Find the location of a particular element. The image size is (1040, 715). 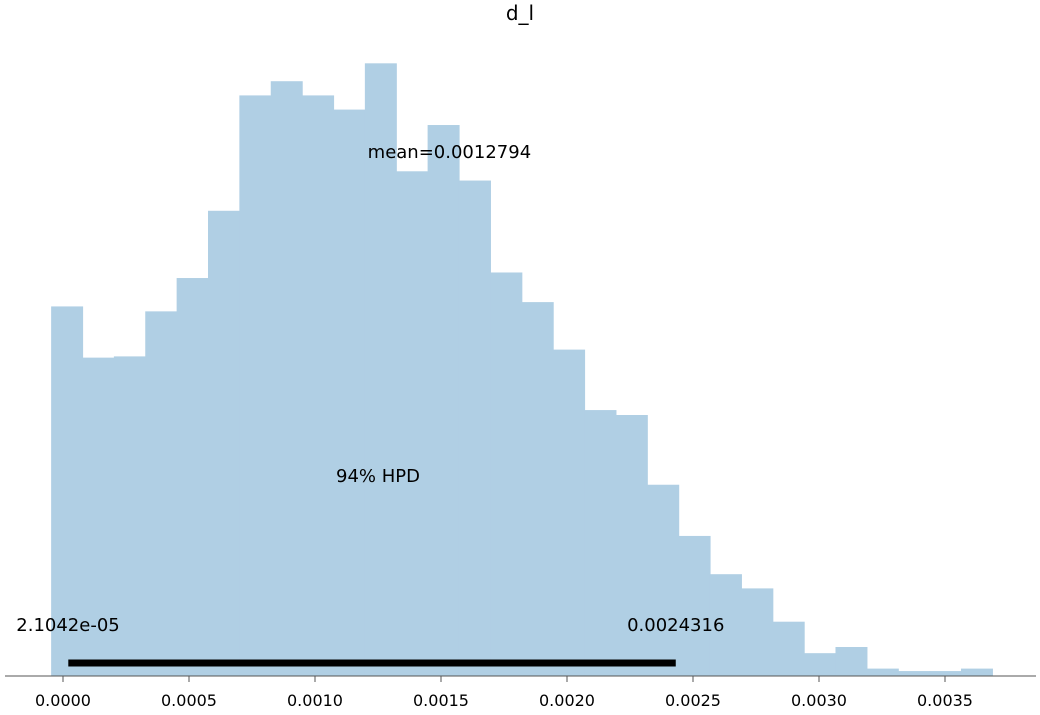

x-tick-label-5: 0.0025 is located at coordinates (693, 700).